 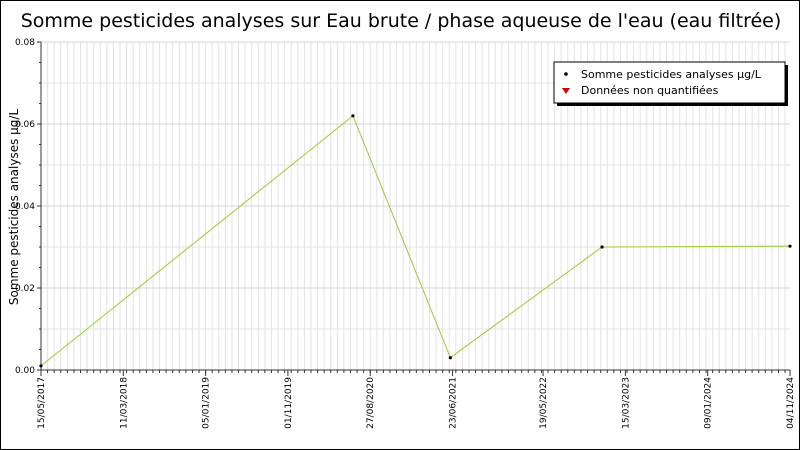 I want to click on x-tick-label: 19/05/2022, so click(x=544, y=403).